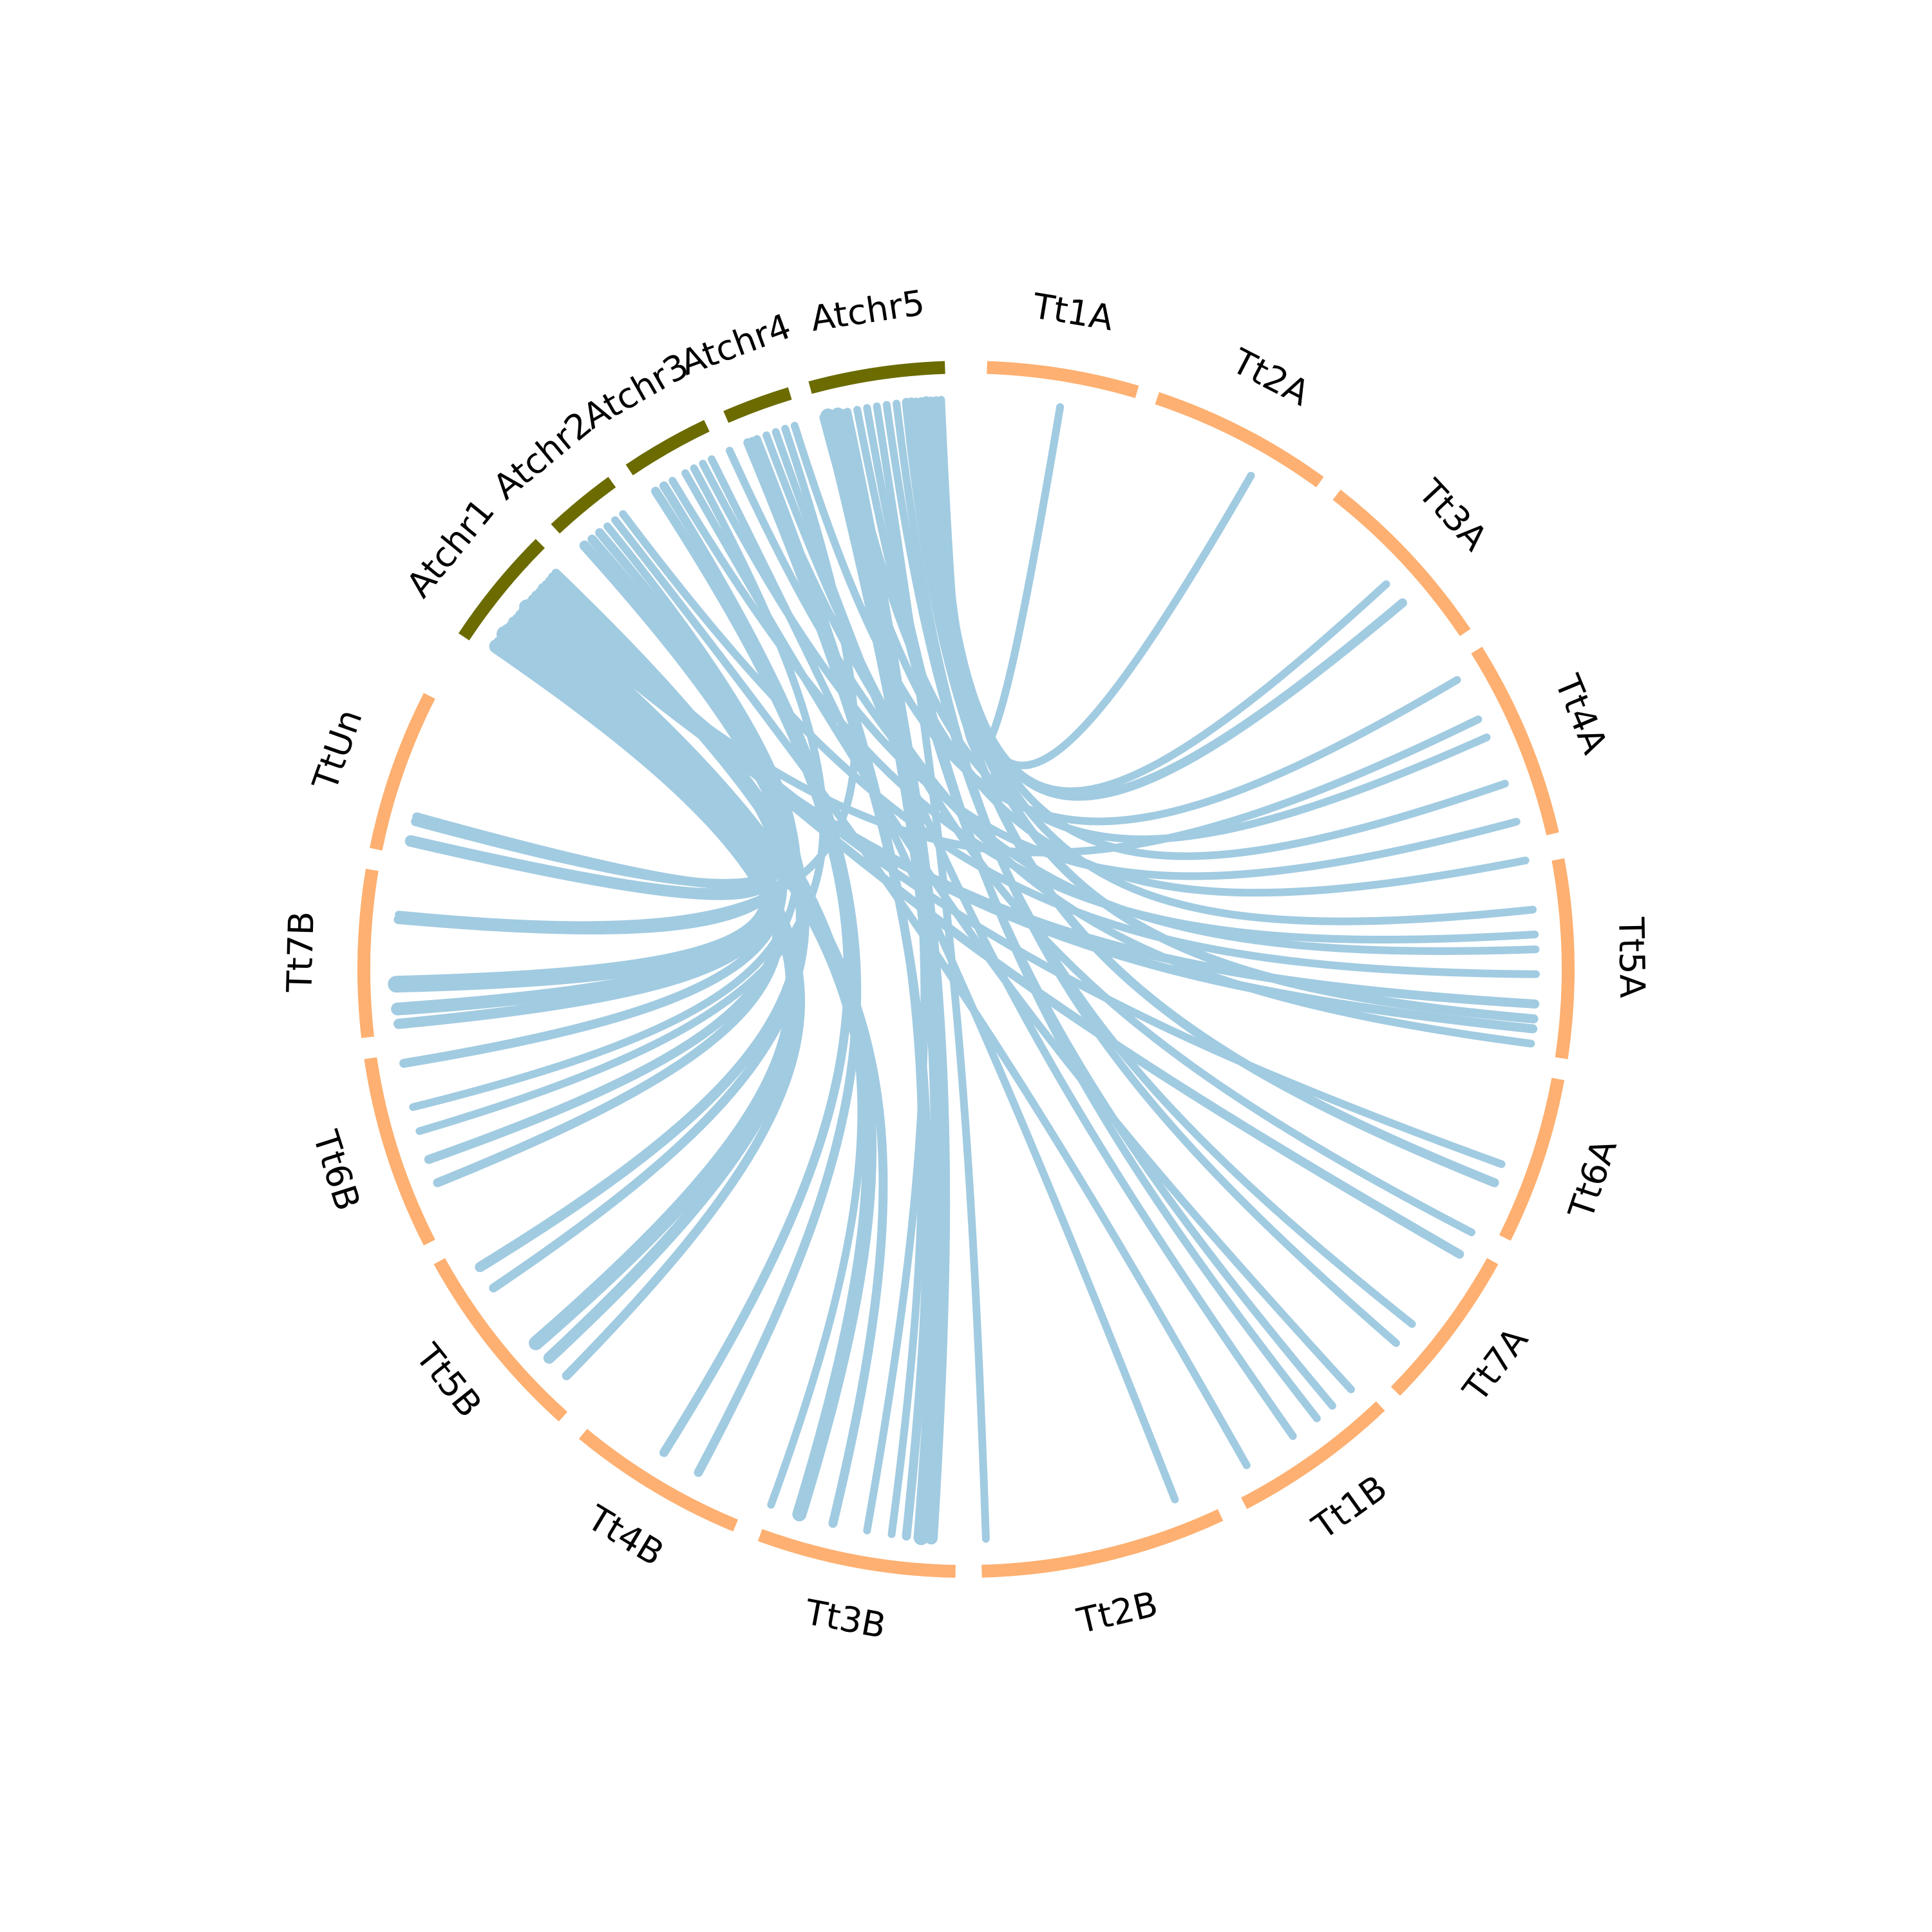  What do you see at coordinates (1117, 1613) in the screenshot?
I see `chromosome-label-tt2b: Tt2B` at bounding box center [1117, 1613].